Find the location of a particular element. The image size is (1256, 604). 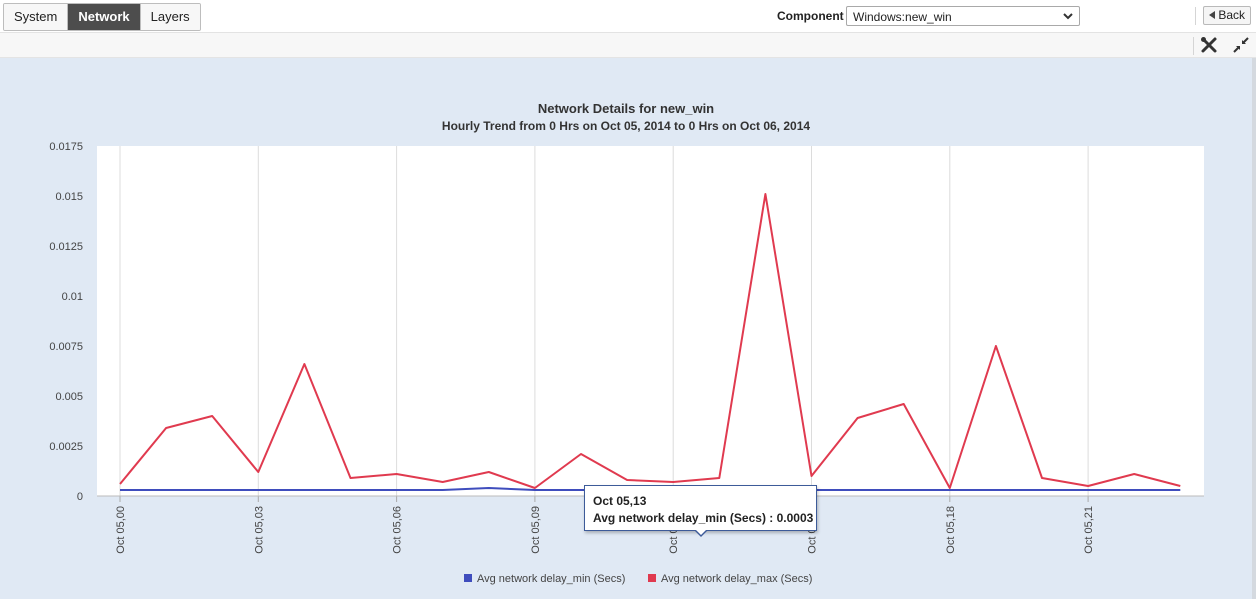

tooltip-arrow-inner is located at coordinates (701, 532).